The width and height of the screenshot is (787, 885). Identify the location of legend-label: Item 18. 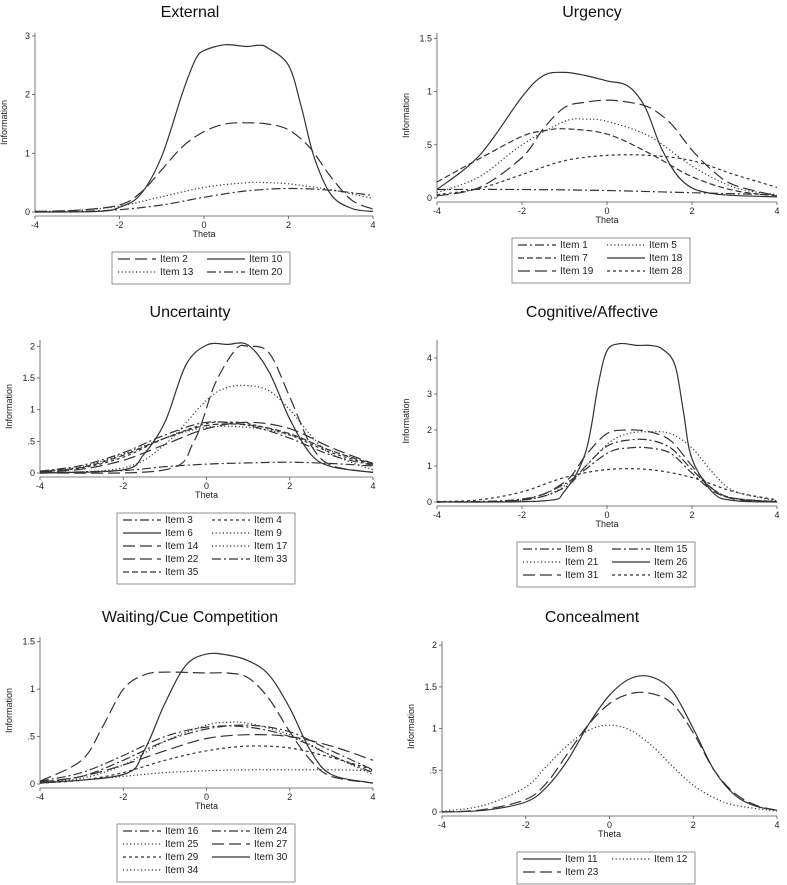
(666, 258).